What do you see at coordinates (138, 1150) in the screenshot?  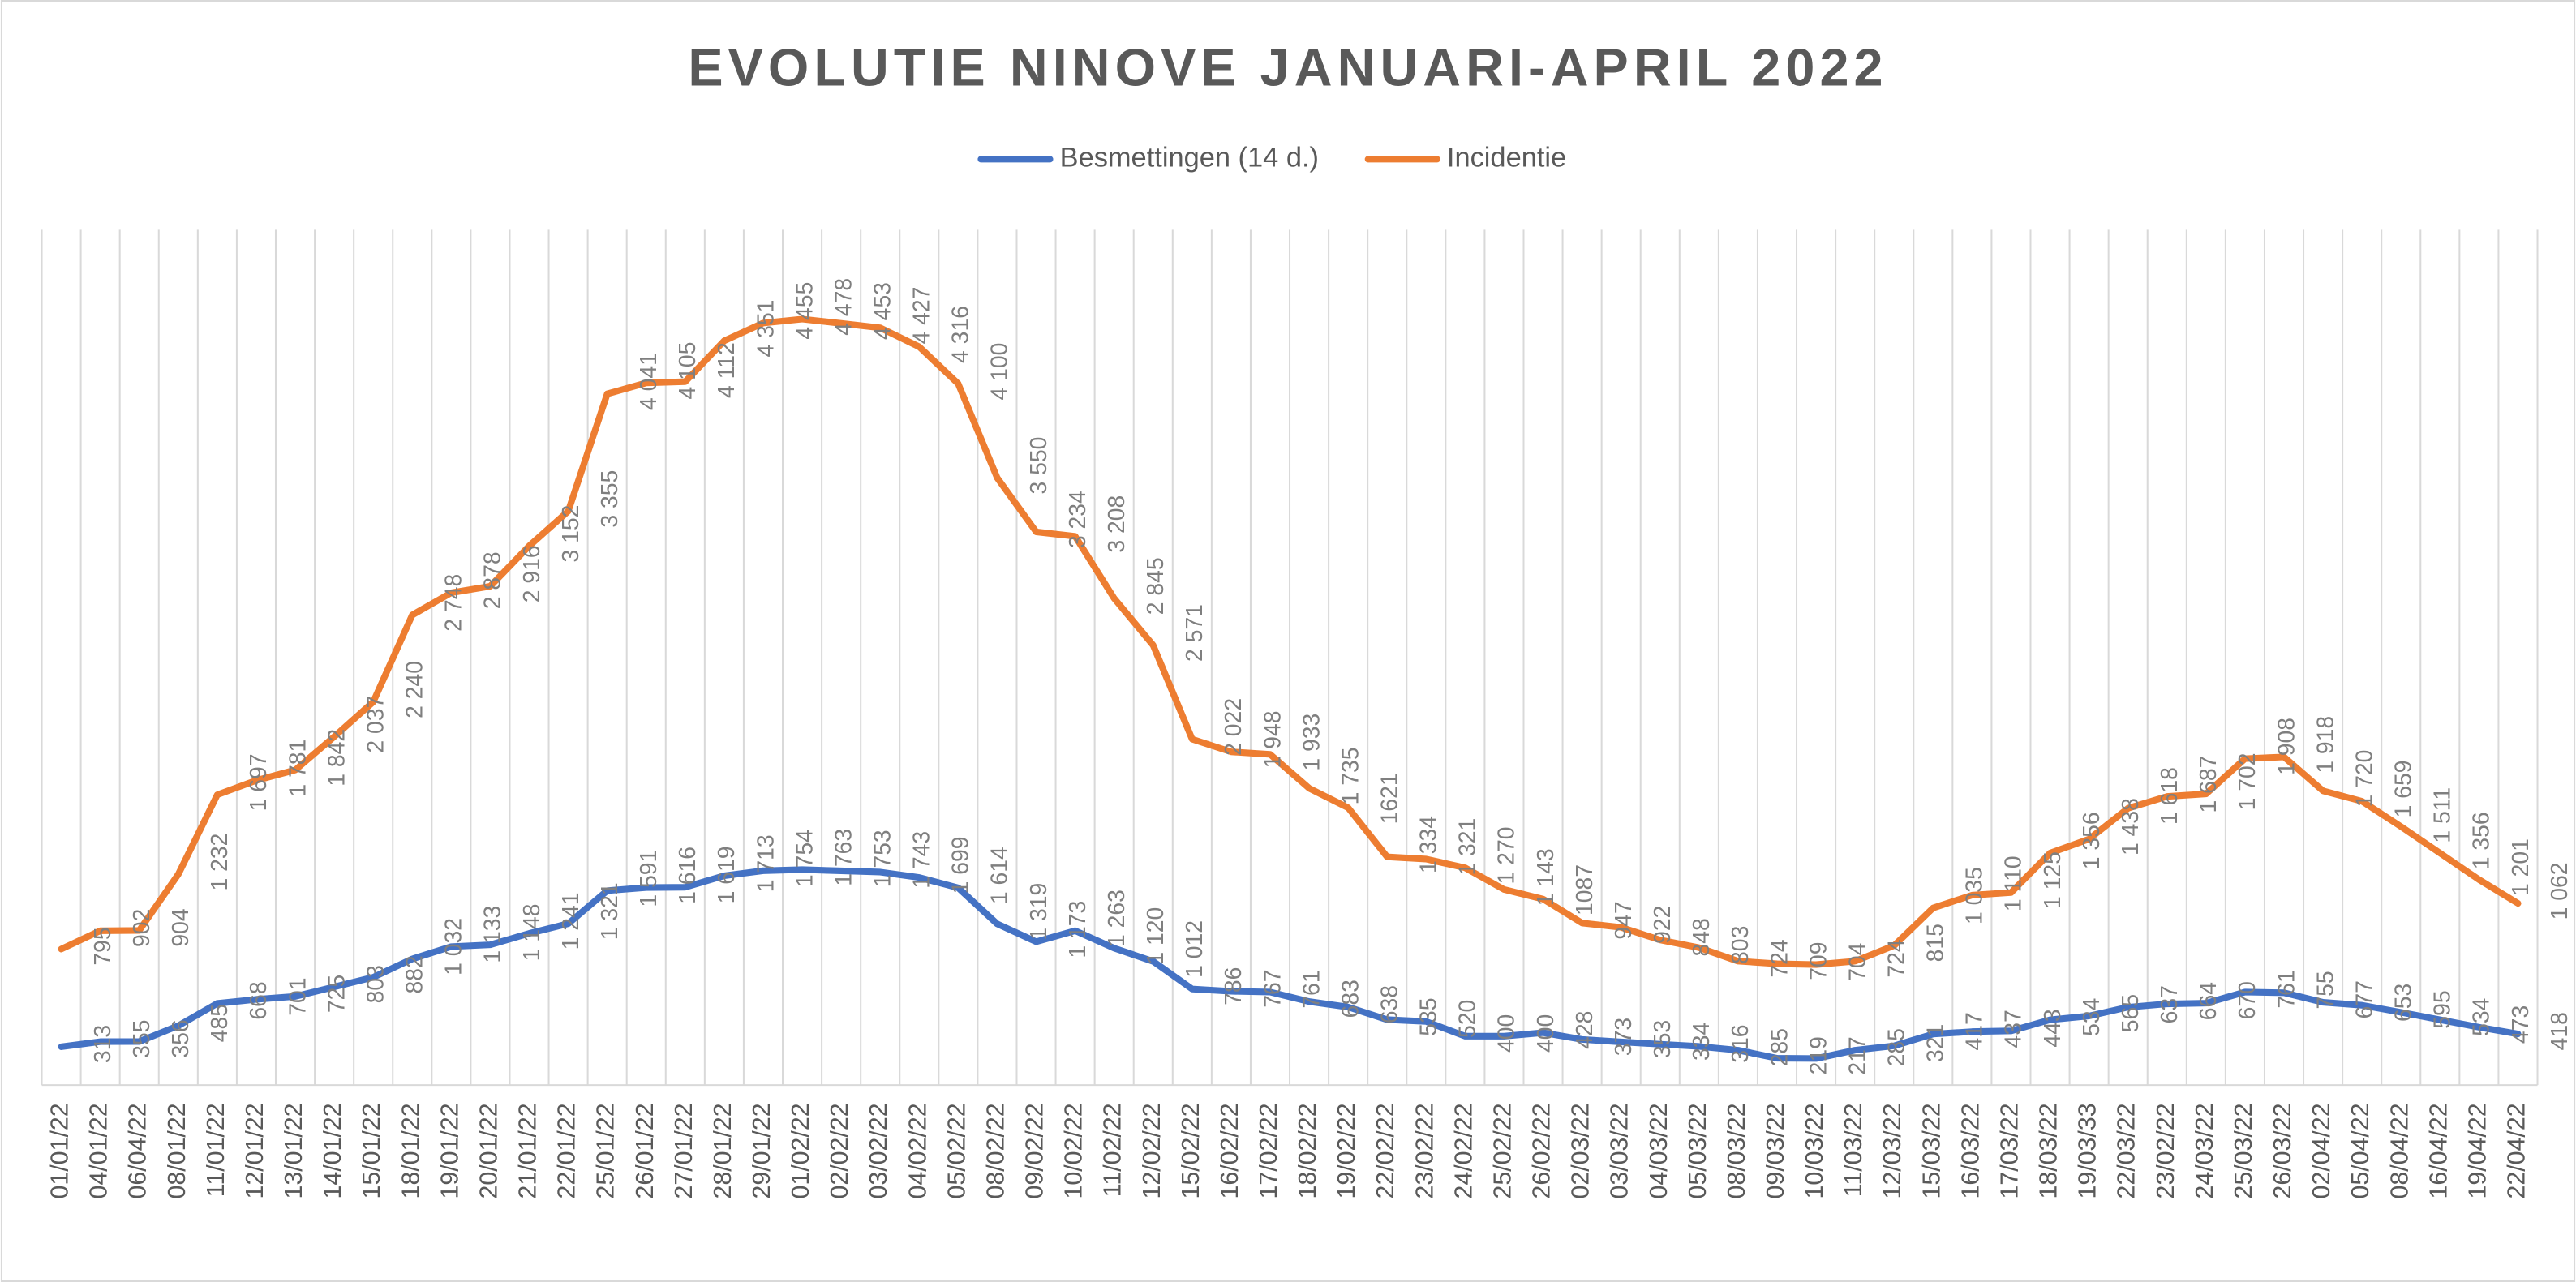 I see `x-tick-label: 06/04/22` at bounding box center [138, 1150].